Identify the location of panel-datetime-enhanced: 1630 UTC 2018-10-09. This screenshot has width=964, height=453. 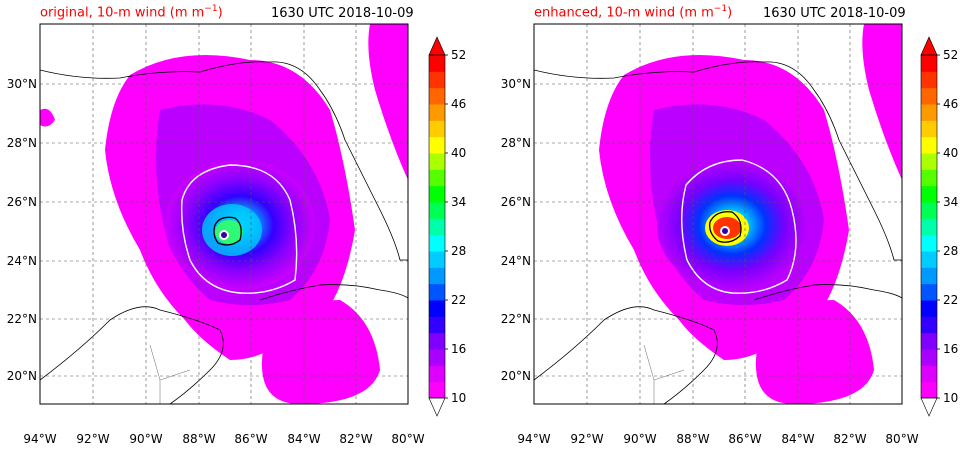
(834, 13).